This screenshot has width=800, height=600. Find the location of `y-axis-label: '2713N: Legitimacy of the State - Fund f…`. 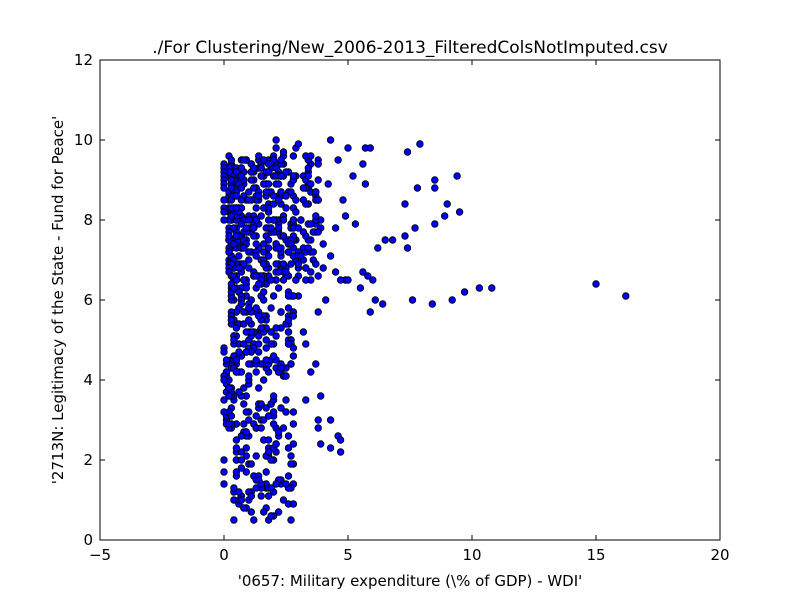

y-axis-label: '2713N: Legitimacy of the State - Fund f… is located at coordinates (58, 300).